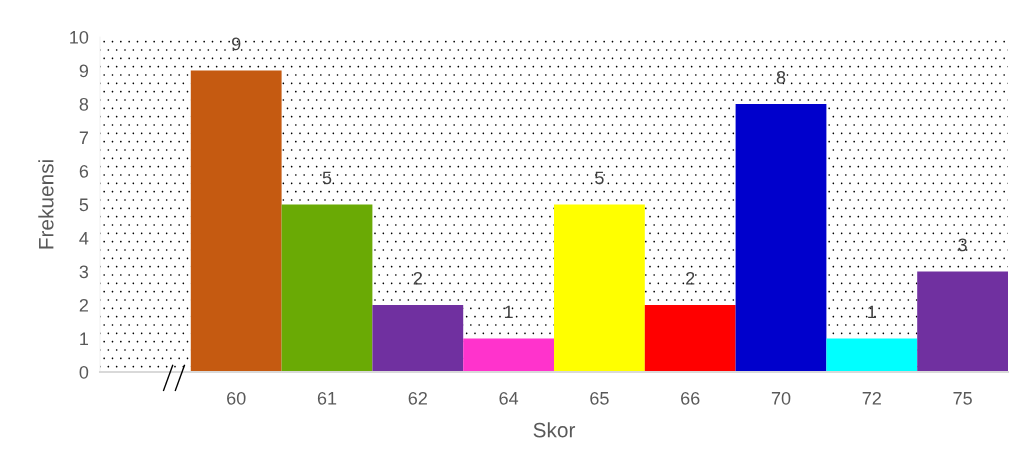 The width and height of the screenshot is (1013, 460). What do you see at coordinates (84, 372) in the screenshot?
I see `y-tick-label: 0` at bounding box center [84, 372].